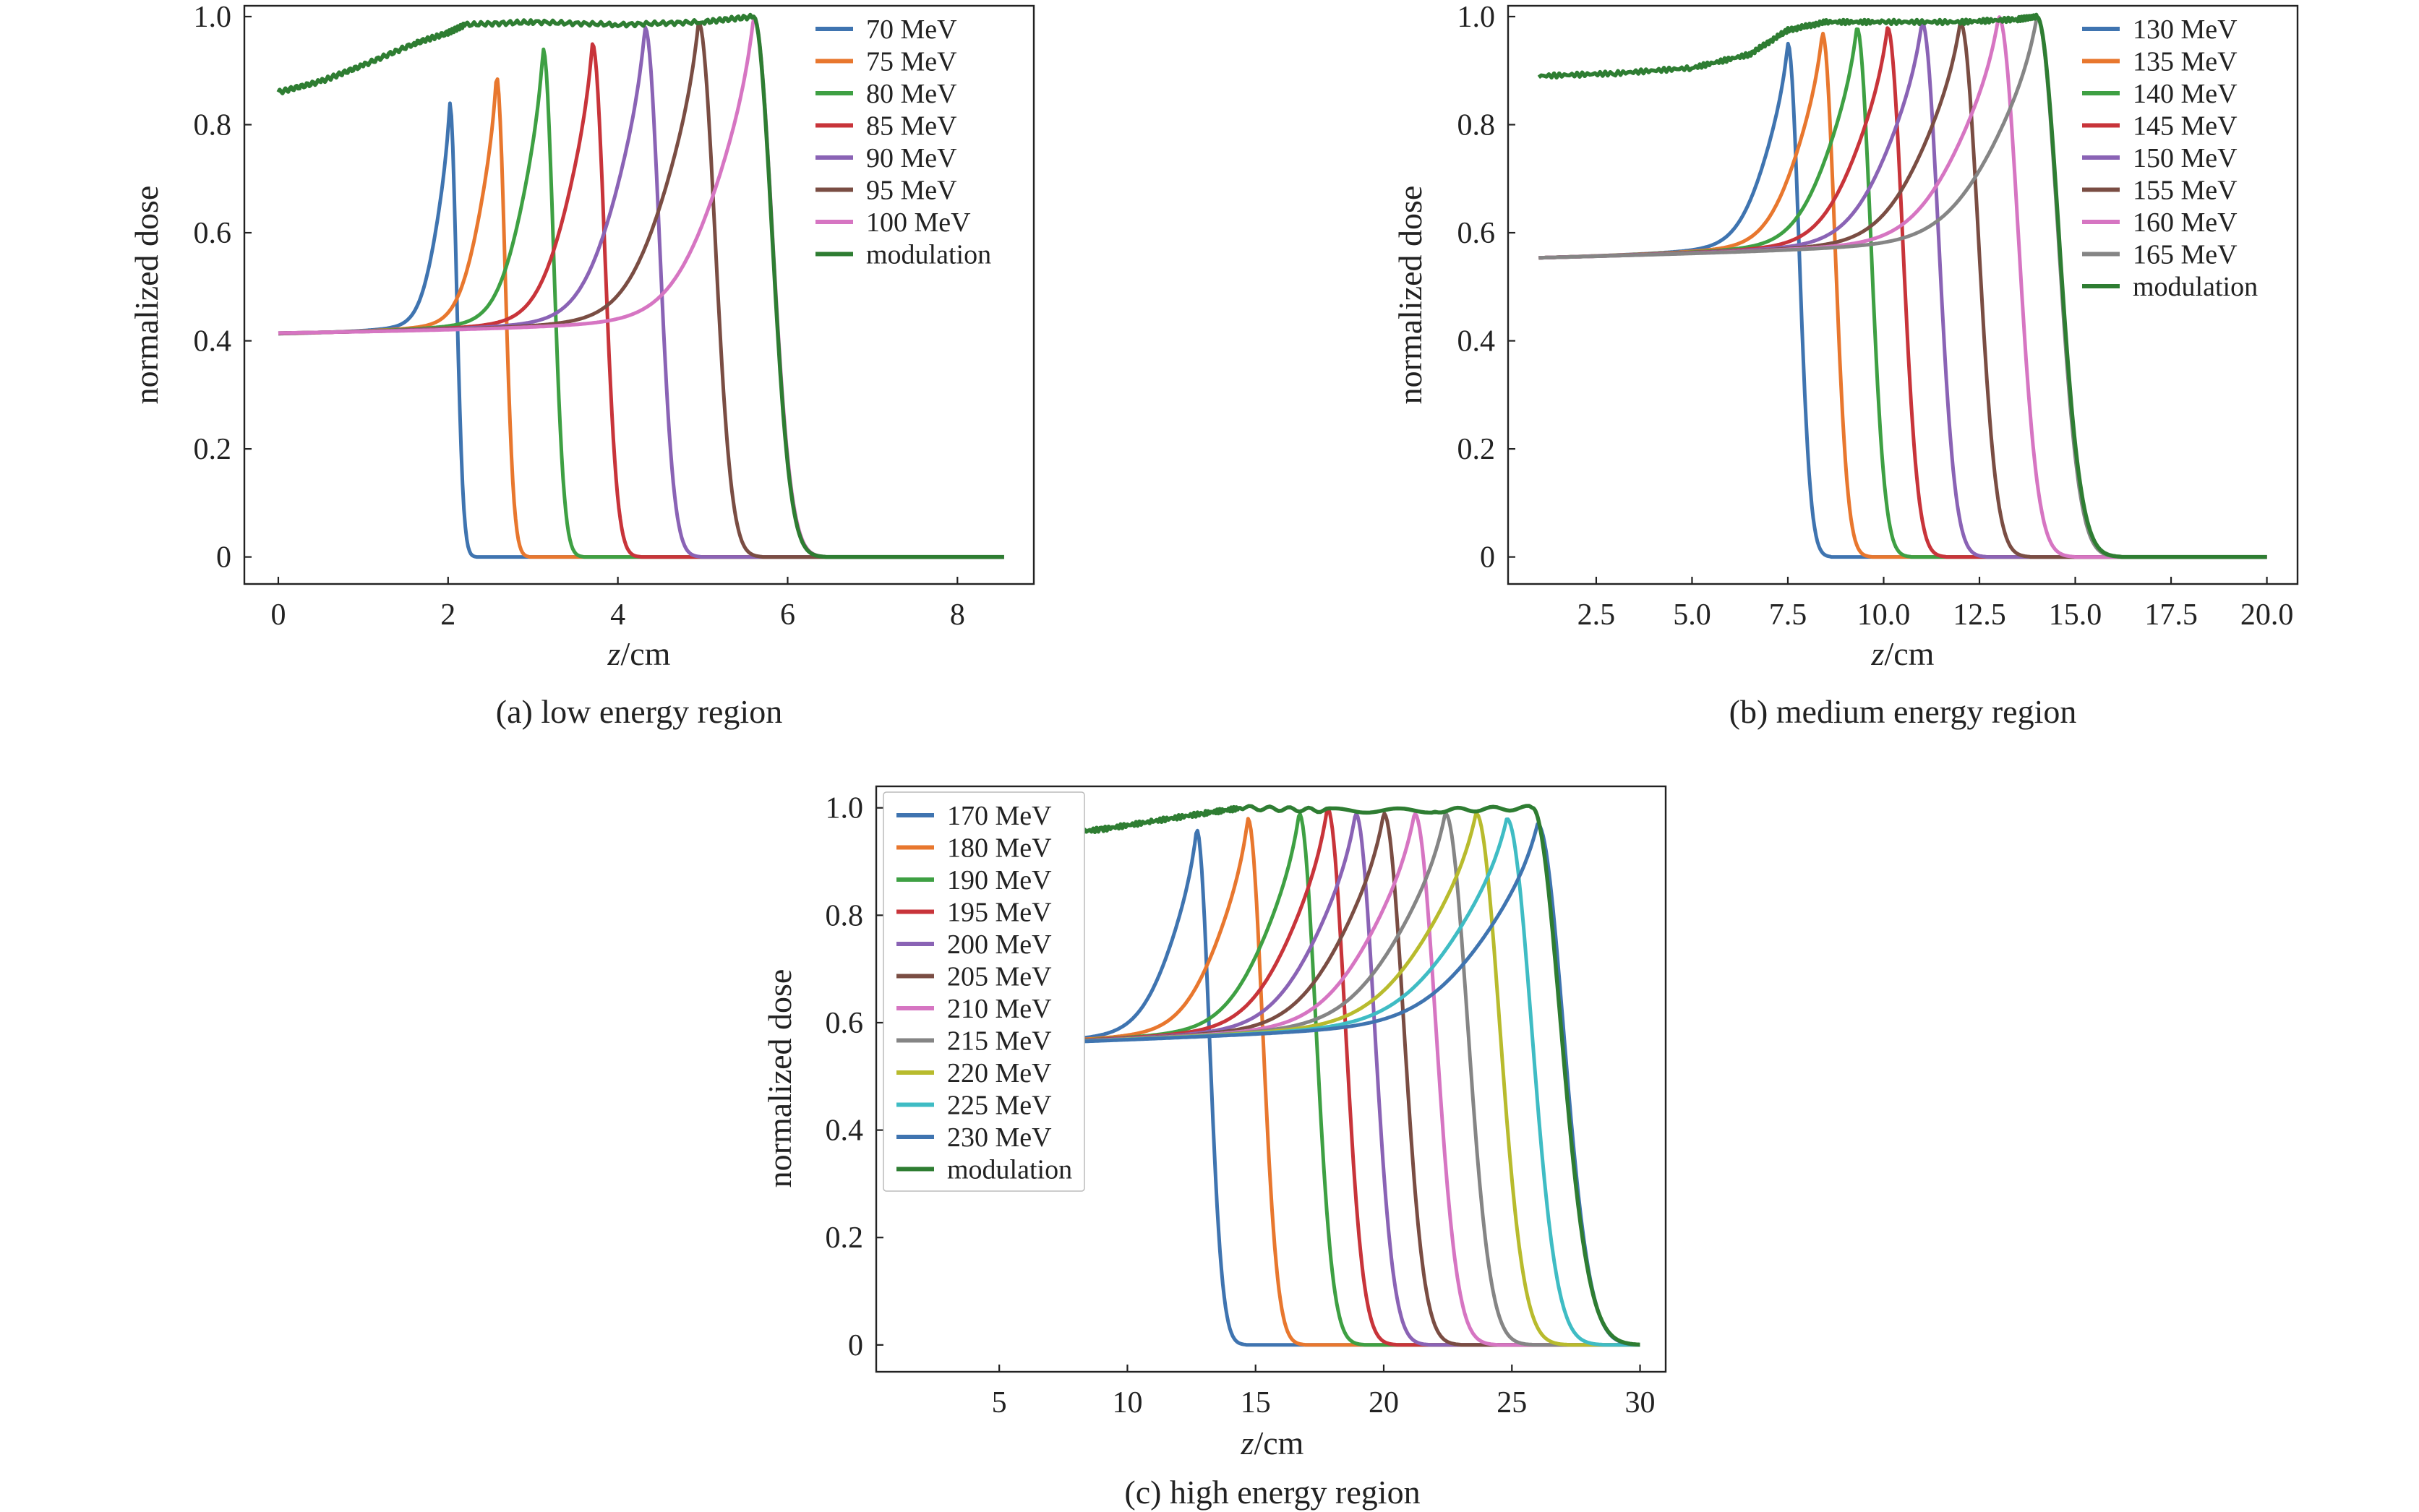  What do you see at coordinates (2185, 222) in the screenshot?
I see `legend-label: 160 MeV` at bounding box center [2185, 222].